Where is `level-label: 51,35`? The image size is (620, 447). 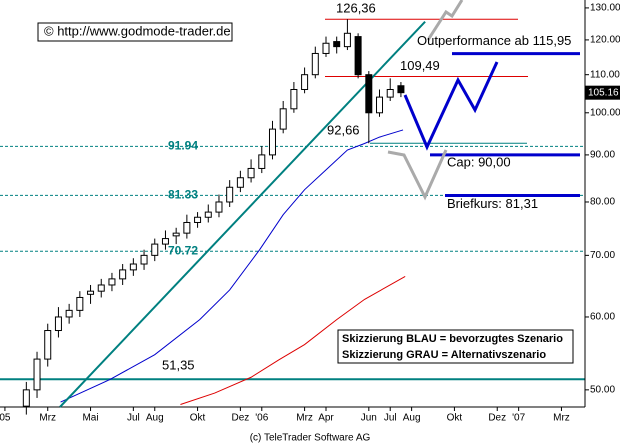 level-label: 51,35 is located at coordinates (178, 365).